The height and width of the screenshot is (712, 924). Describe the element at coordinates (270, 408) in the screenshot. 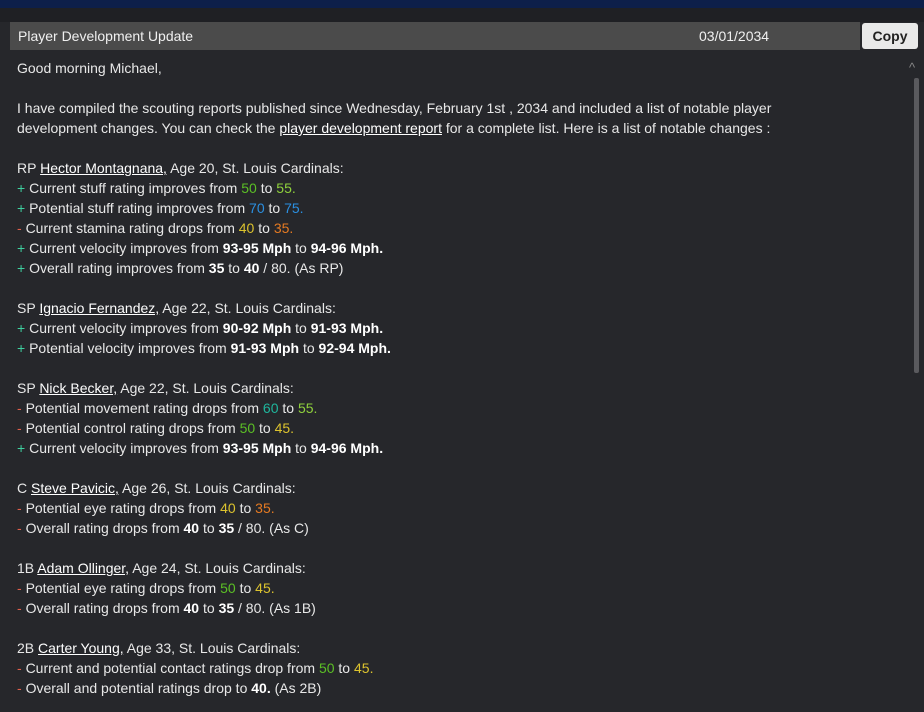

I see `rating-value: 60` at that location.